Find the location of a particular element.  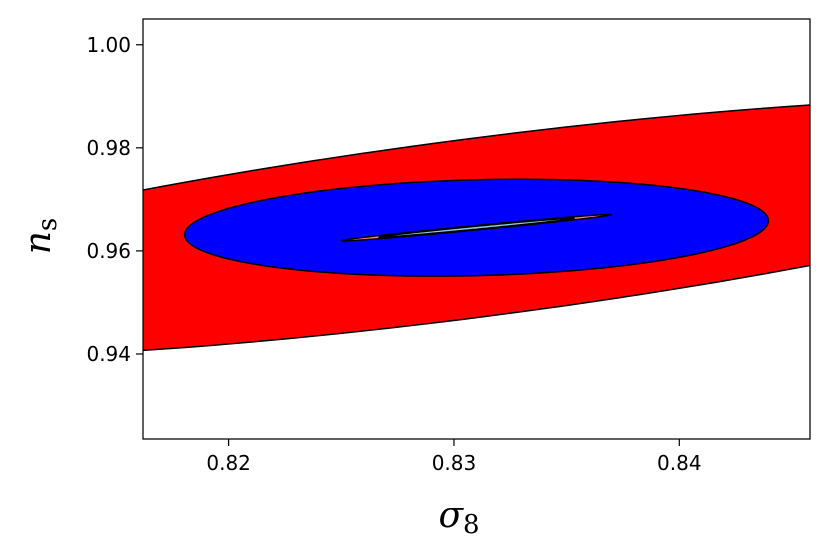

y-tick-label: 0.94 is located at coordinates (108, 354).